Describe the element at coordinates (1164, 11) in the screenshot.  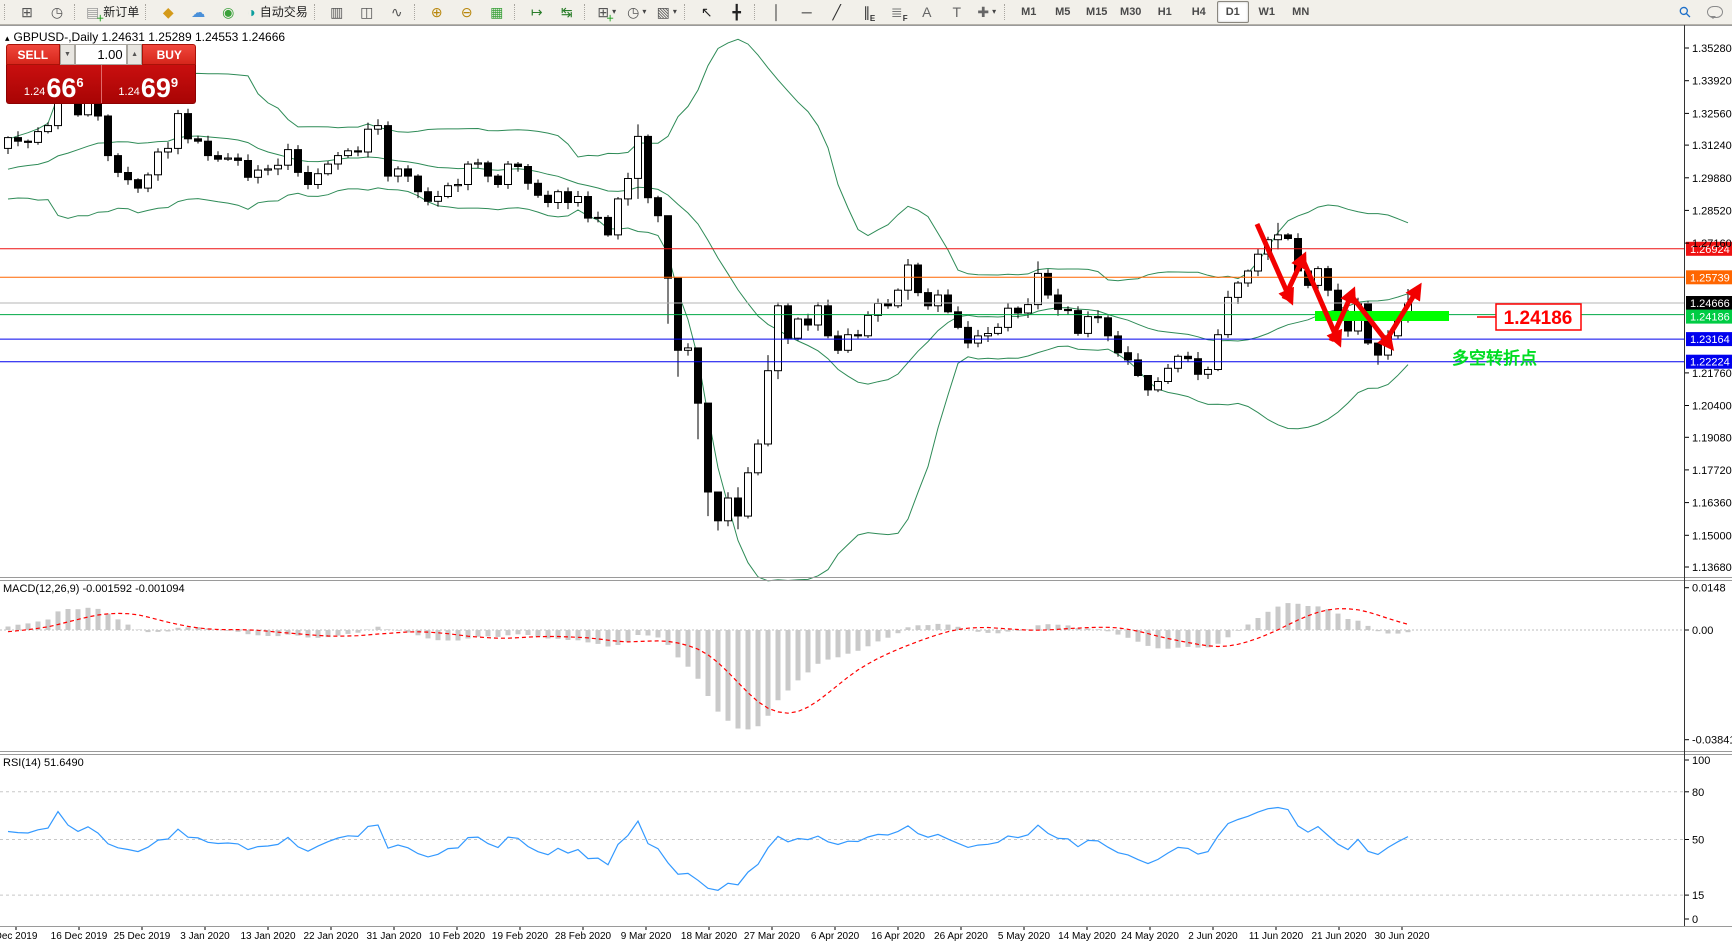
I see `timeframe-h1-button: H1` at that location.